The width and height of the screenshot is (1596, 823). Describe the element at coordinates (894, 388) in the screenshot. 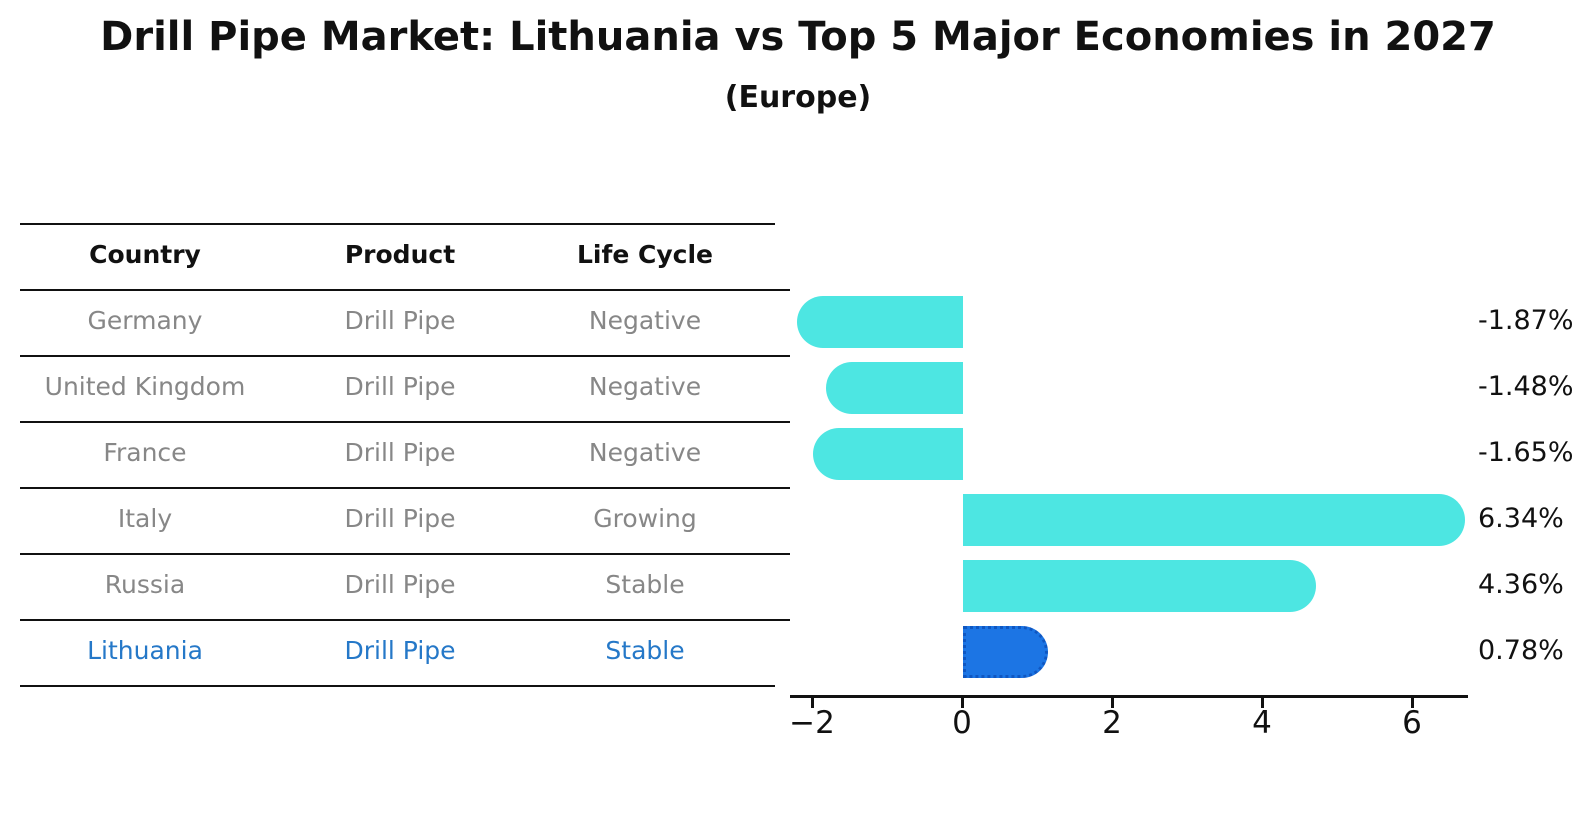

I see `bar-united-kingdom` at that location.